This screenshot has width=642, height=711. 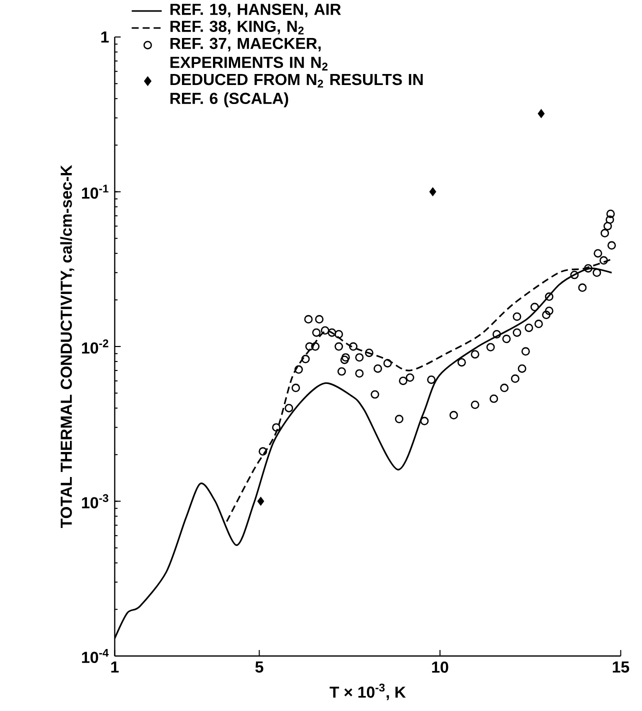 I want to click on x-tick-label: 5, so click(x=259, y=667).